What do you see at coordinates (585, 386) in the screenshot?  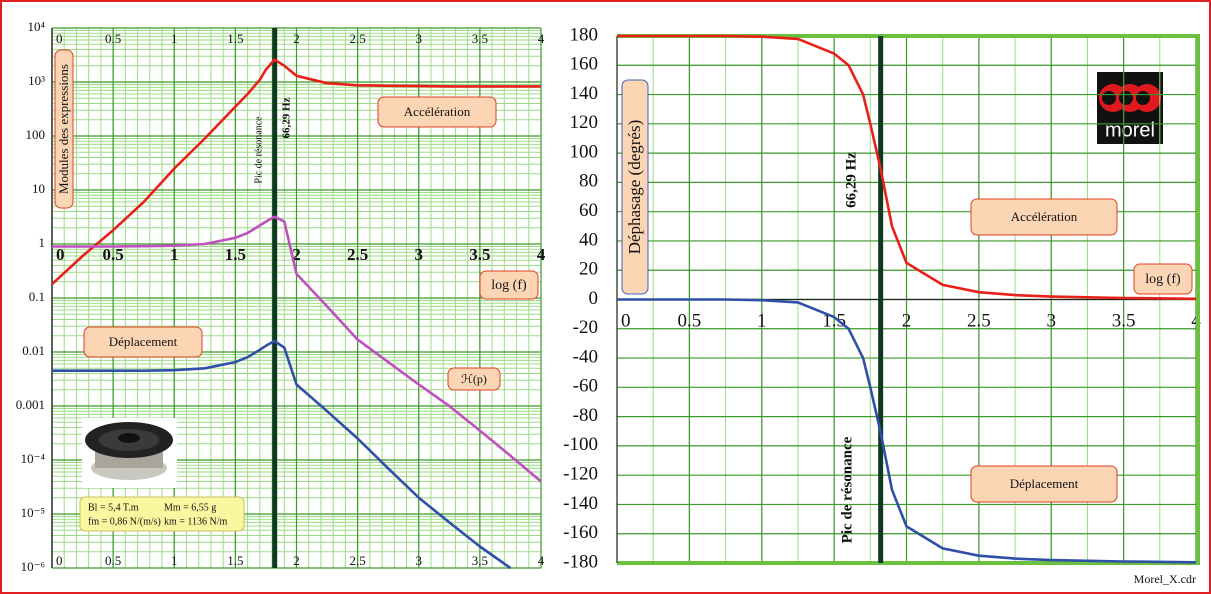 I see `y-tick-label: -60` at bounding box center [585, 386].